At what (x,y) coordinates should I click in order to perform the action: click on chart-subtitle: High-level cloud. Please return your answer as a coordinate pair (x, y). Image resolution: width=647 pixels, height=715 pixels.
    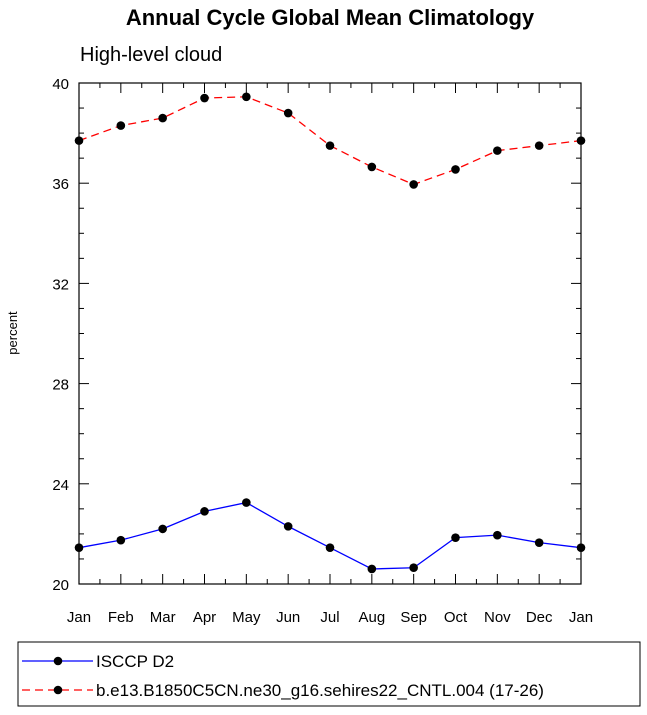
    Looking at the image, I should click on (151, 55).